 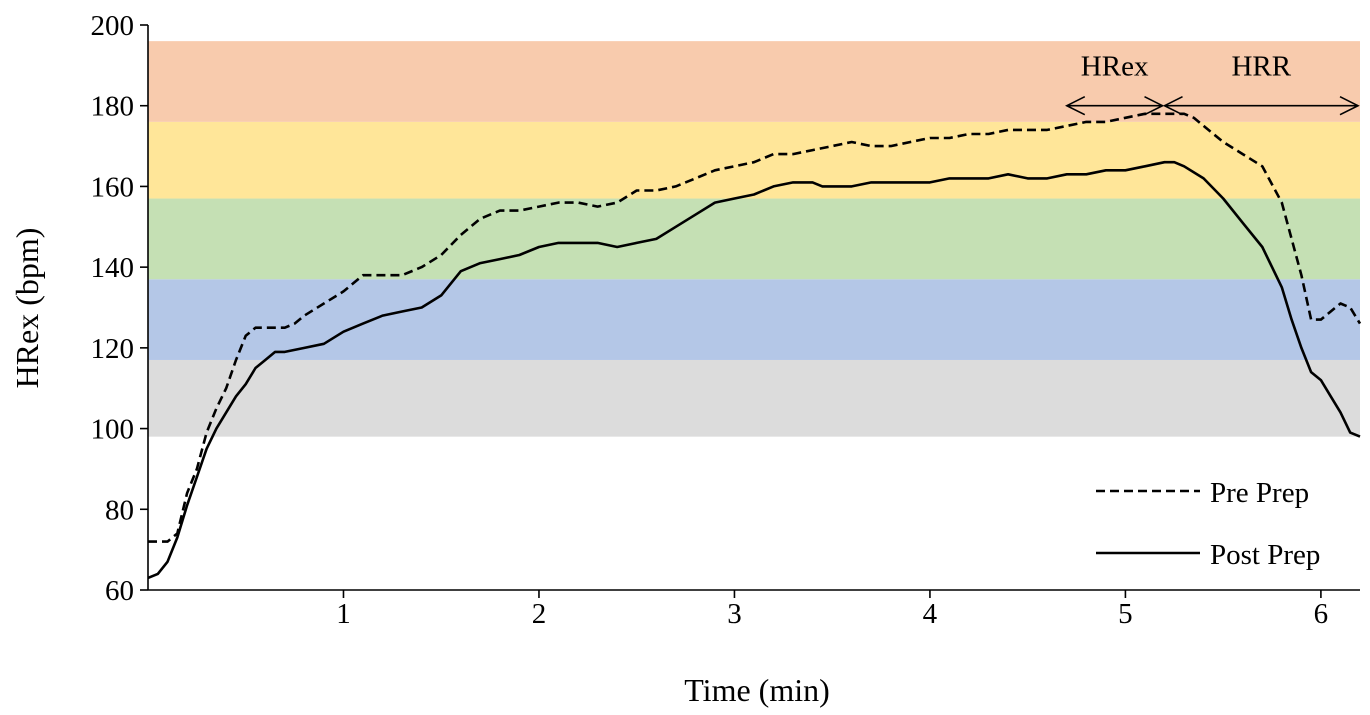 What do you see at coordinates (1125, 614) in the screenshot?
I see `x-tick-label: 5` at bounding box center [1125, 614].